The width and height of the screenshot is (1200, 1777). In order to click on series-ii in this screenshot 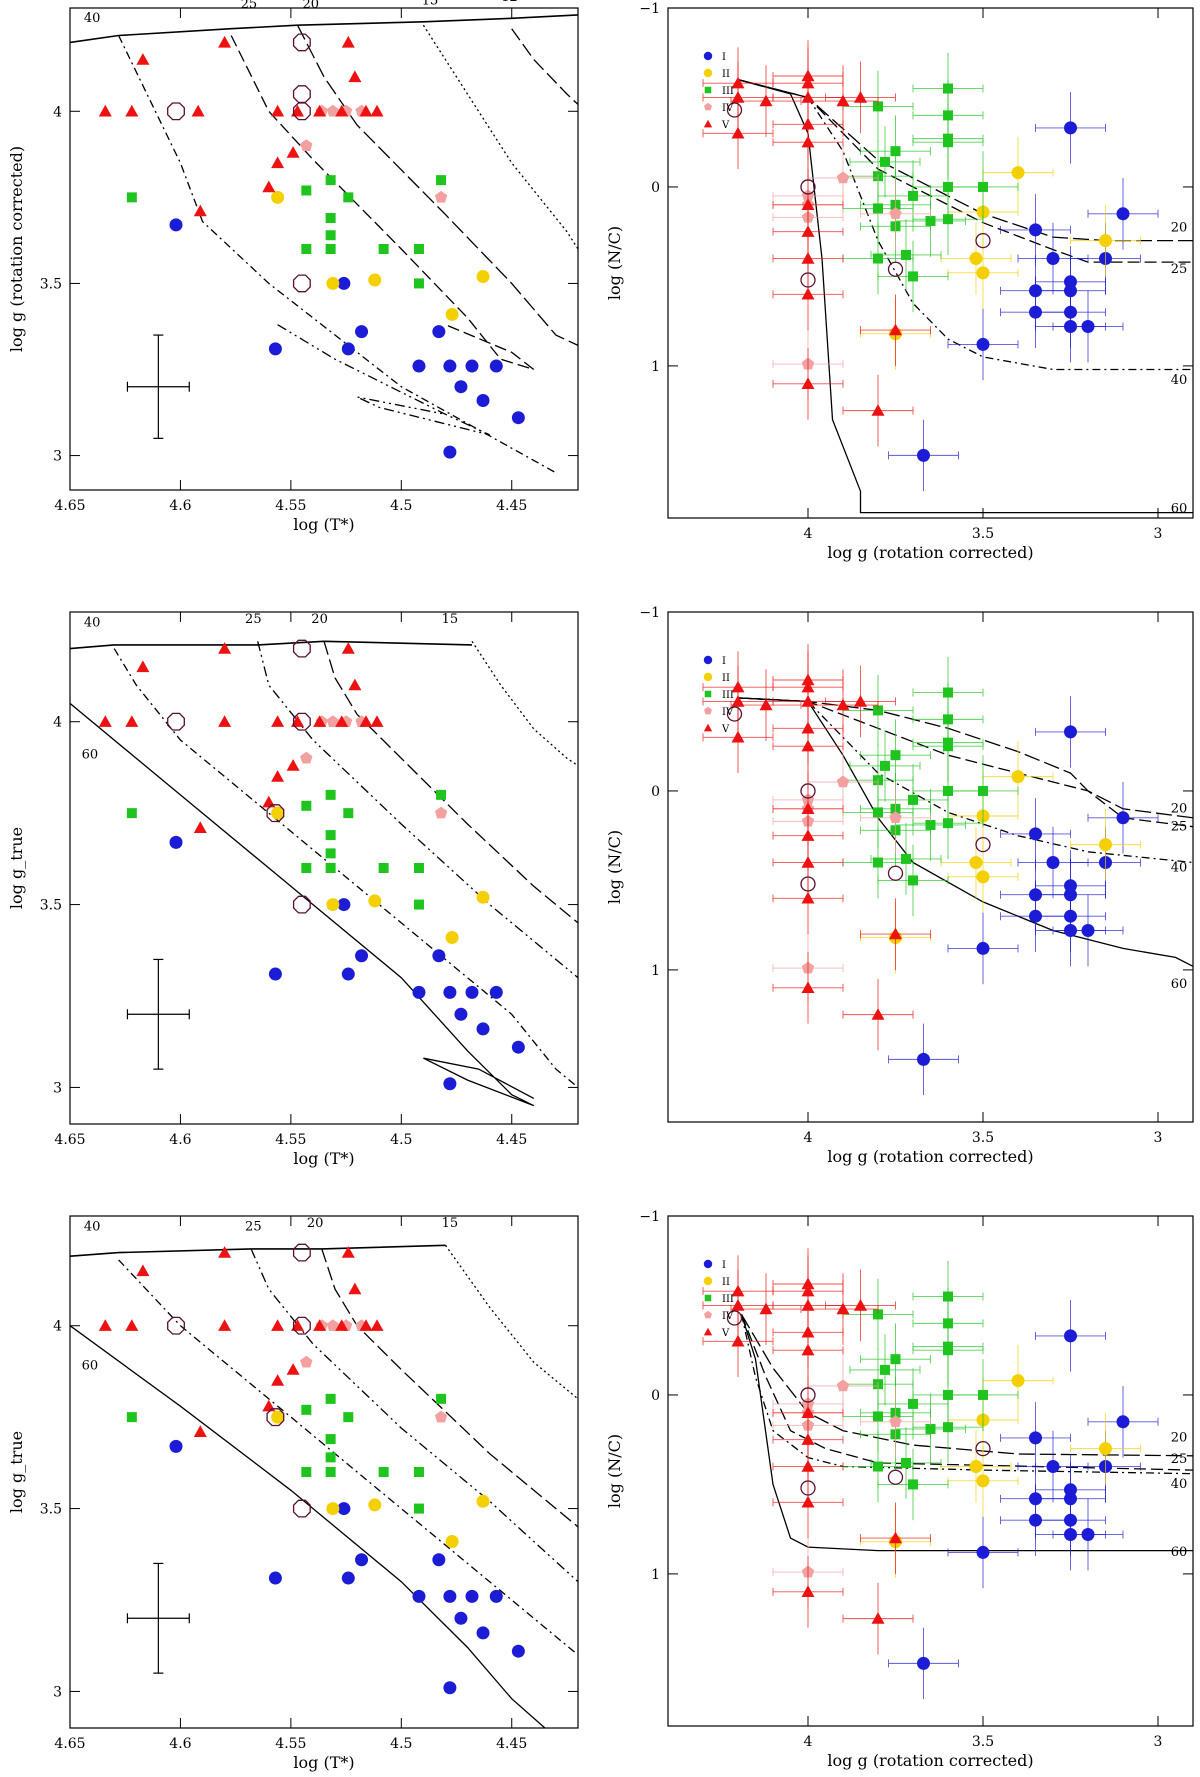, I will do `click(380, 875)`.